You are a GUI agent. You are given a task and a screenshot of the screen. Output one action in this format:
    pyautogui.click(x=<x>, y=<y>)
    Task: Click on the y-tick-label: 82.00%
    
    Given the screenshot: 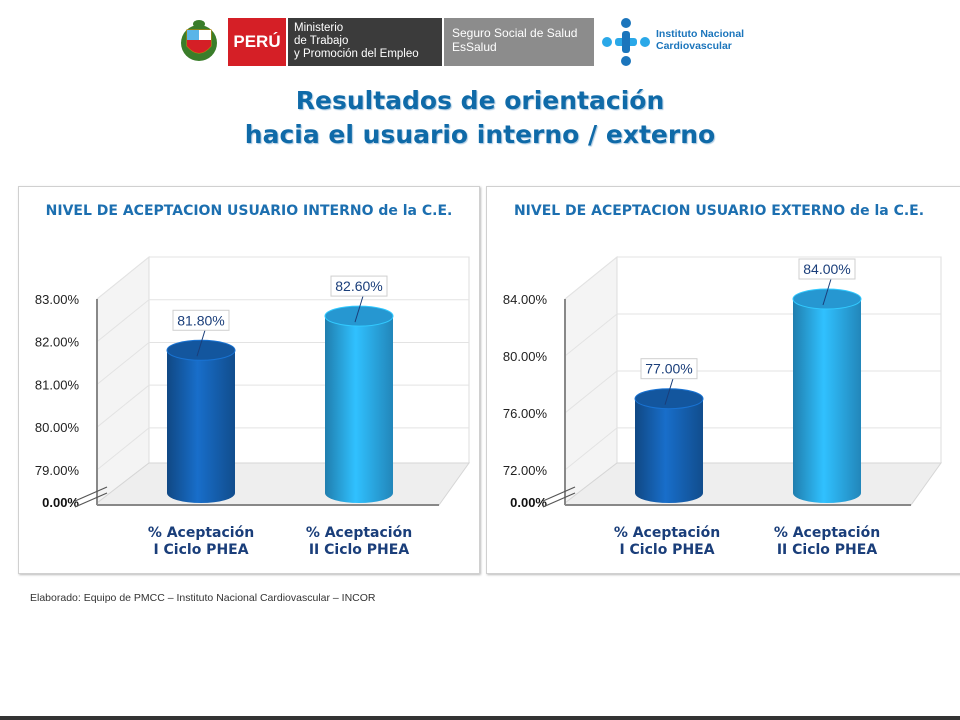 What is the action you would take?
    pyautogui.click(x=57, y=342)
    